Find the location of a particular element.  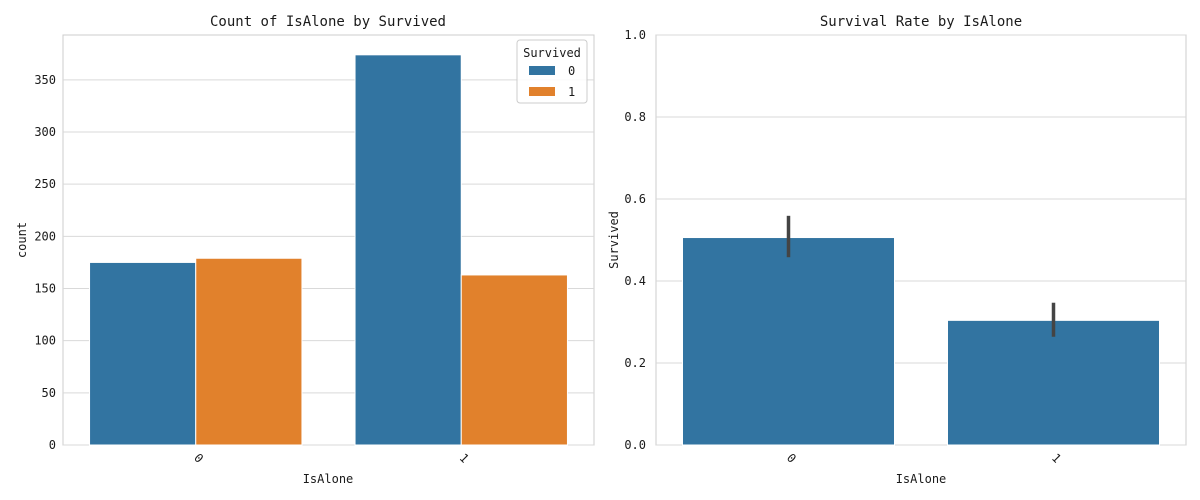

rate-y-ticks: 0.0 0.2 0.4 0.6 0.8 1.0 is located at coordinates (635, 240).